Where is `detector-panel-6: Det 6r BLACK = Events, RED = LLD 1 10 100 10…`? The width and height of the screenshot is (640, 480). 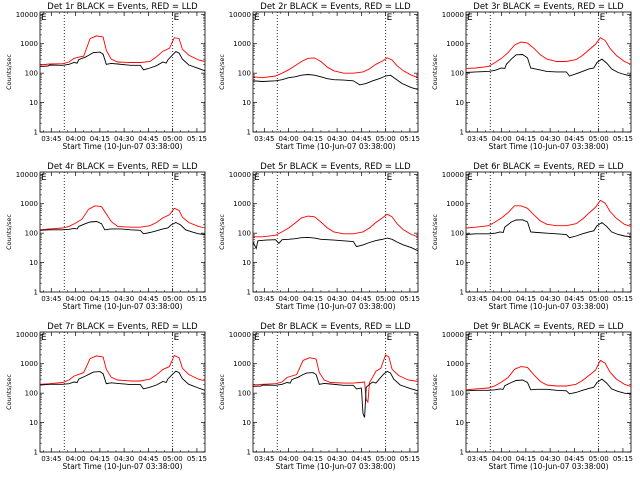 detector-panel-6: Det 6r BLACK = Events, RED = LLD 1 10 100 10… is located at coordinates (532, 236).